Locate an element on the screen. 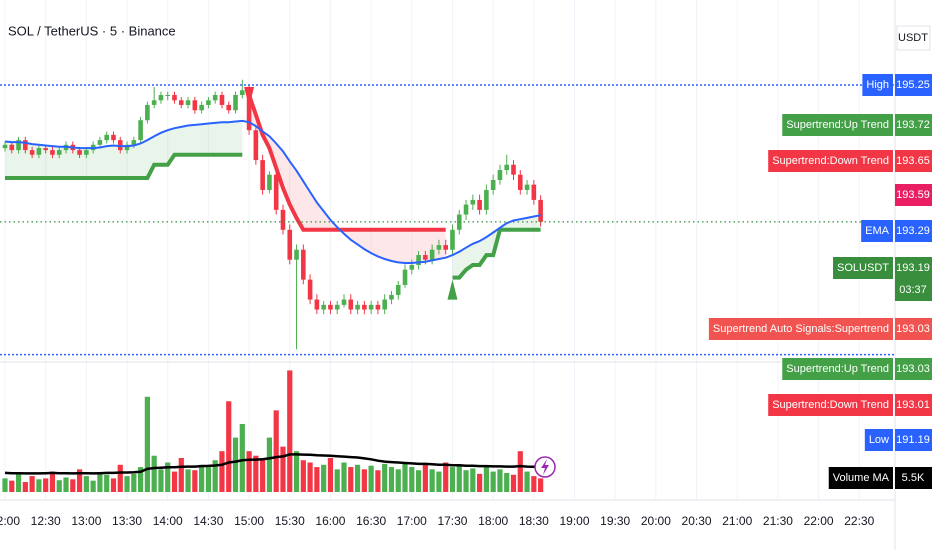 This screenshot has height=550, width=932. price-label-name: Supertrend:Down Trend is located at coordinates (830, 405).